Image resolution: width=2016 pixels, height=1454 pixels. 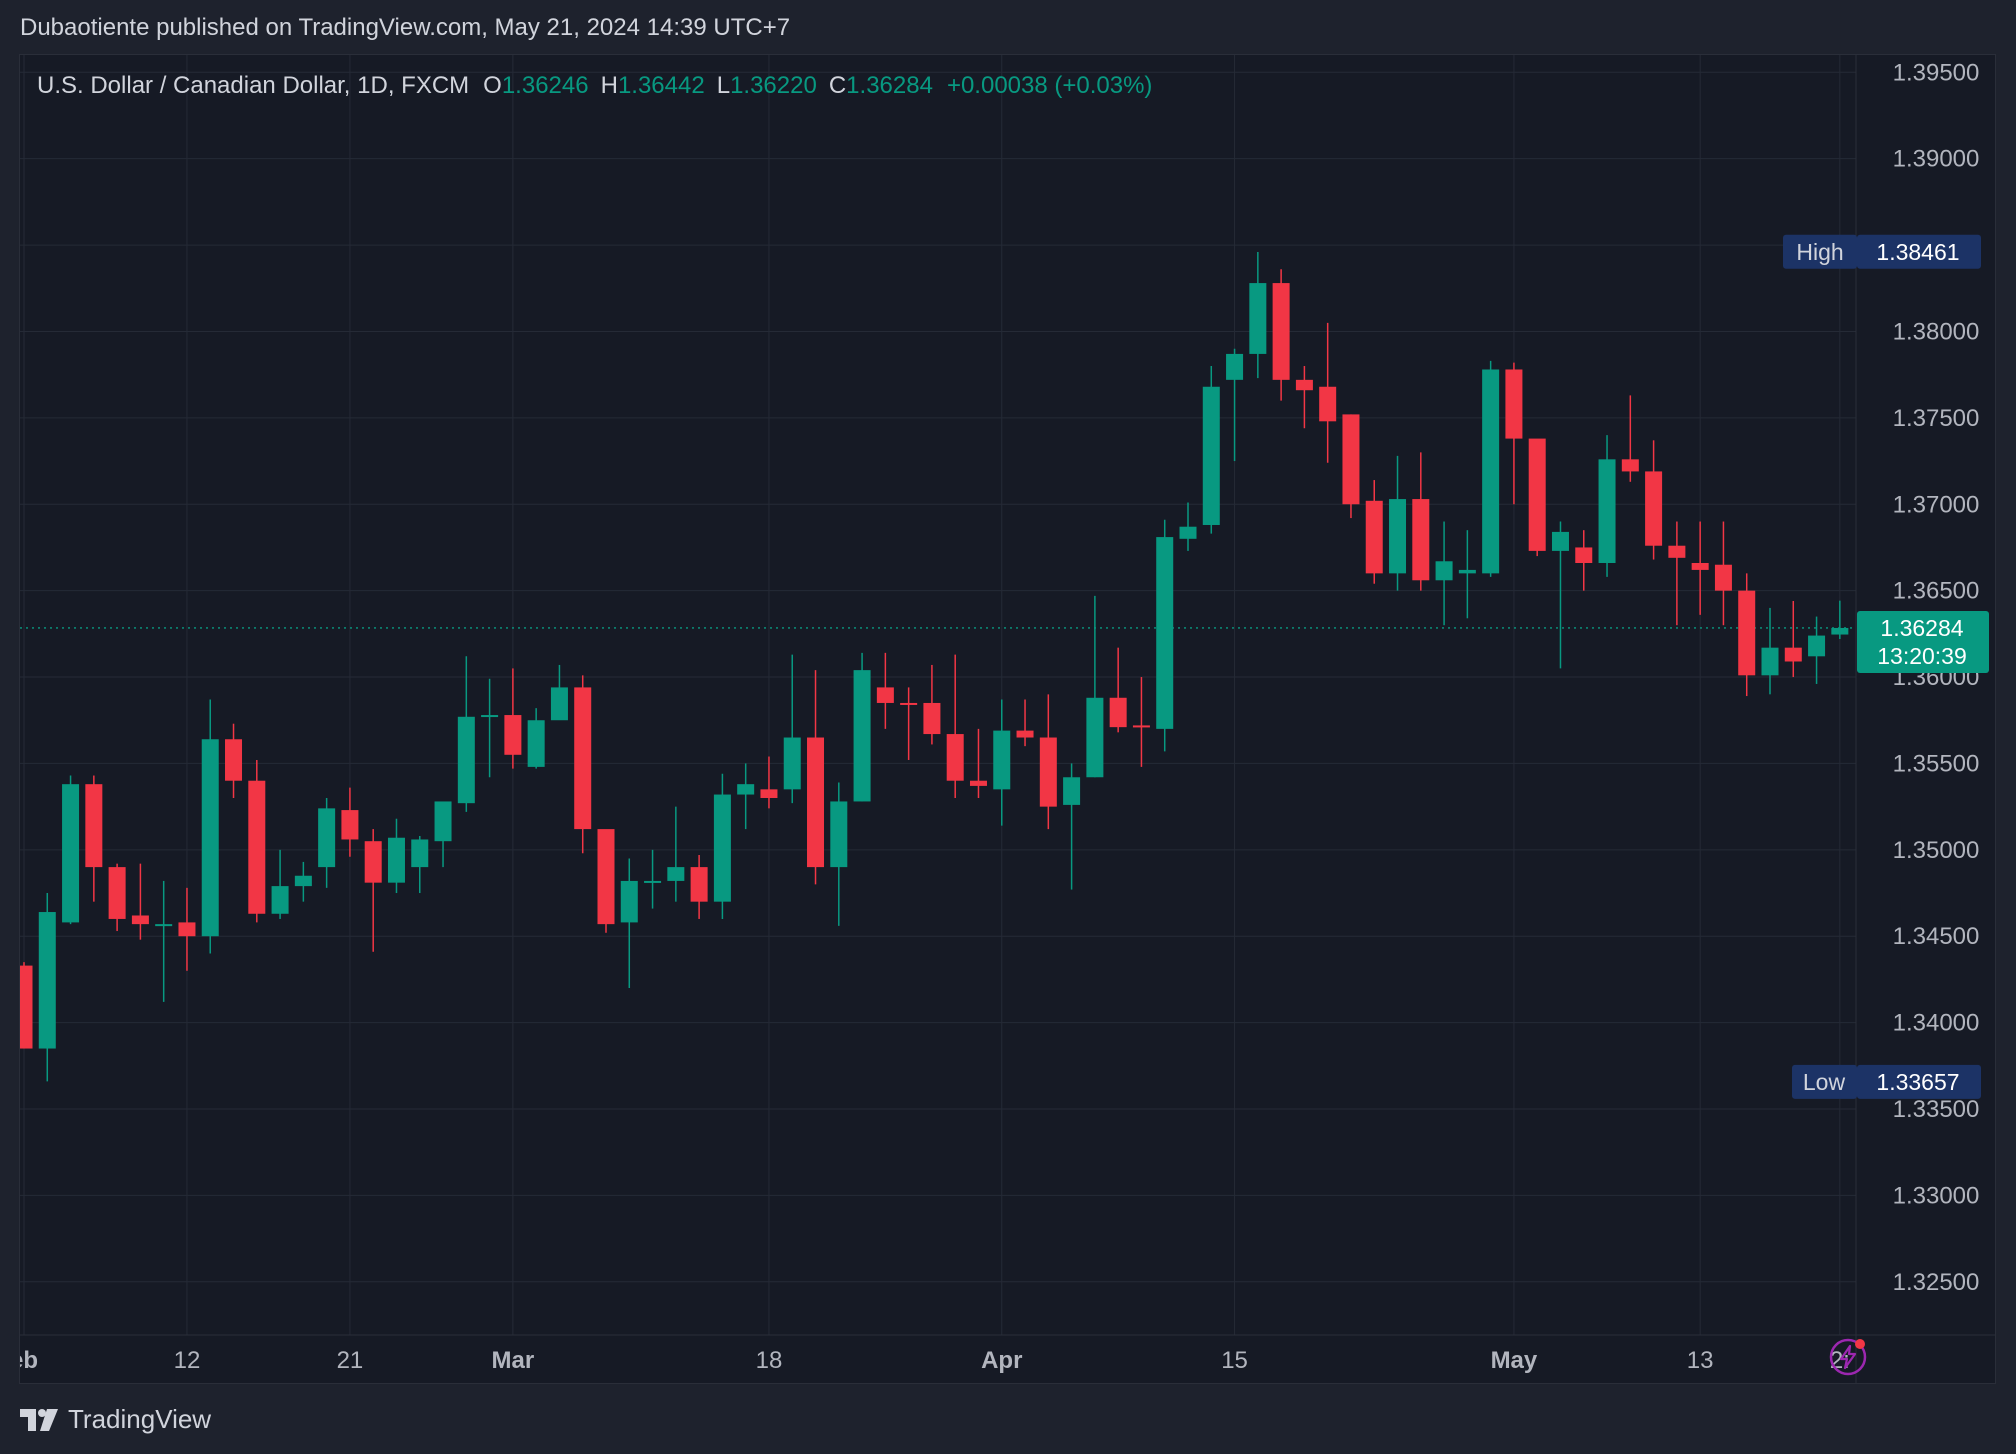 What do you see at coordinates (889, 85) in the screenshot?
I see `close-value: 1.36284` at bounding box center [889, 85].